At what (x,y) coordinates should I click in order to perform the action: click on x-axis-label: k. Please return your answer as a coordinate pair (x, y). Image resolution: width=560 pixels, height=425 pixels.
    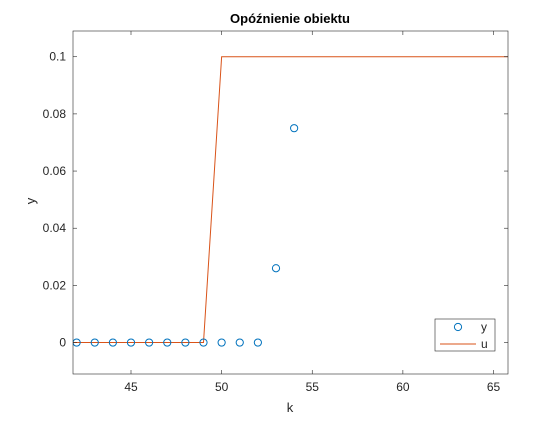
    Looking at the image, I should click on (290, 407).